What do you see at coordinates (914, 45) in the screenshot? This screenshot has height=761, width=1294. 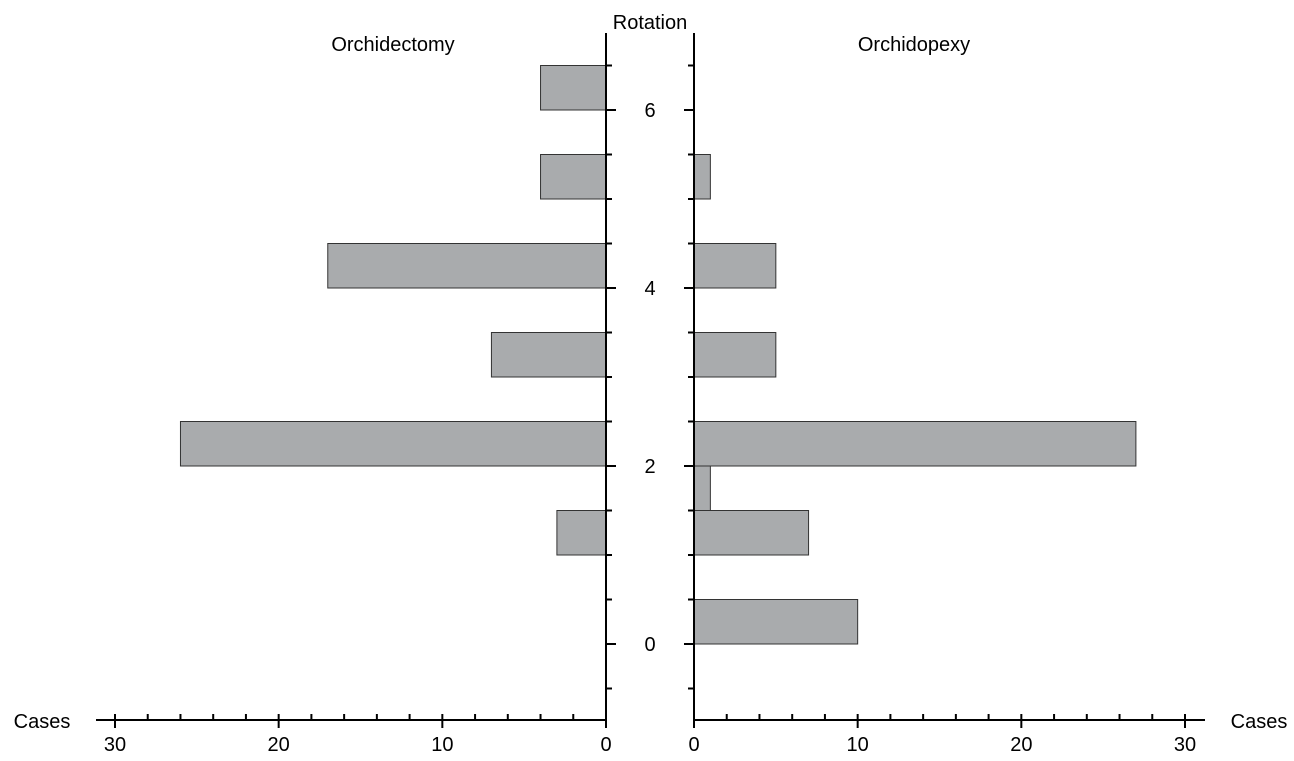 I see `right-panel-title: Orchidopexy` at bounding box center [914, 45].